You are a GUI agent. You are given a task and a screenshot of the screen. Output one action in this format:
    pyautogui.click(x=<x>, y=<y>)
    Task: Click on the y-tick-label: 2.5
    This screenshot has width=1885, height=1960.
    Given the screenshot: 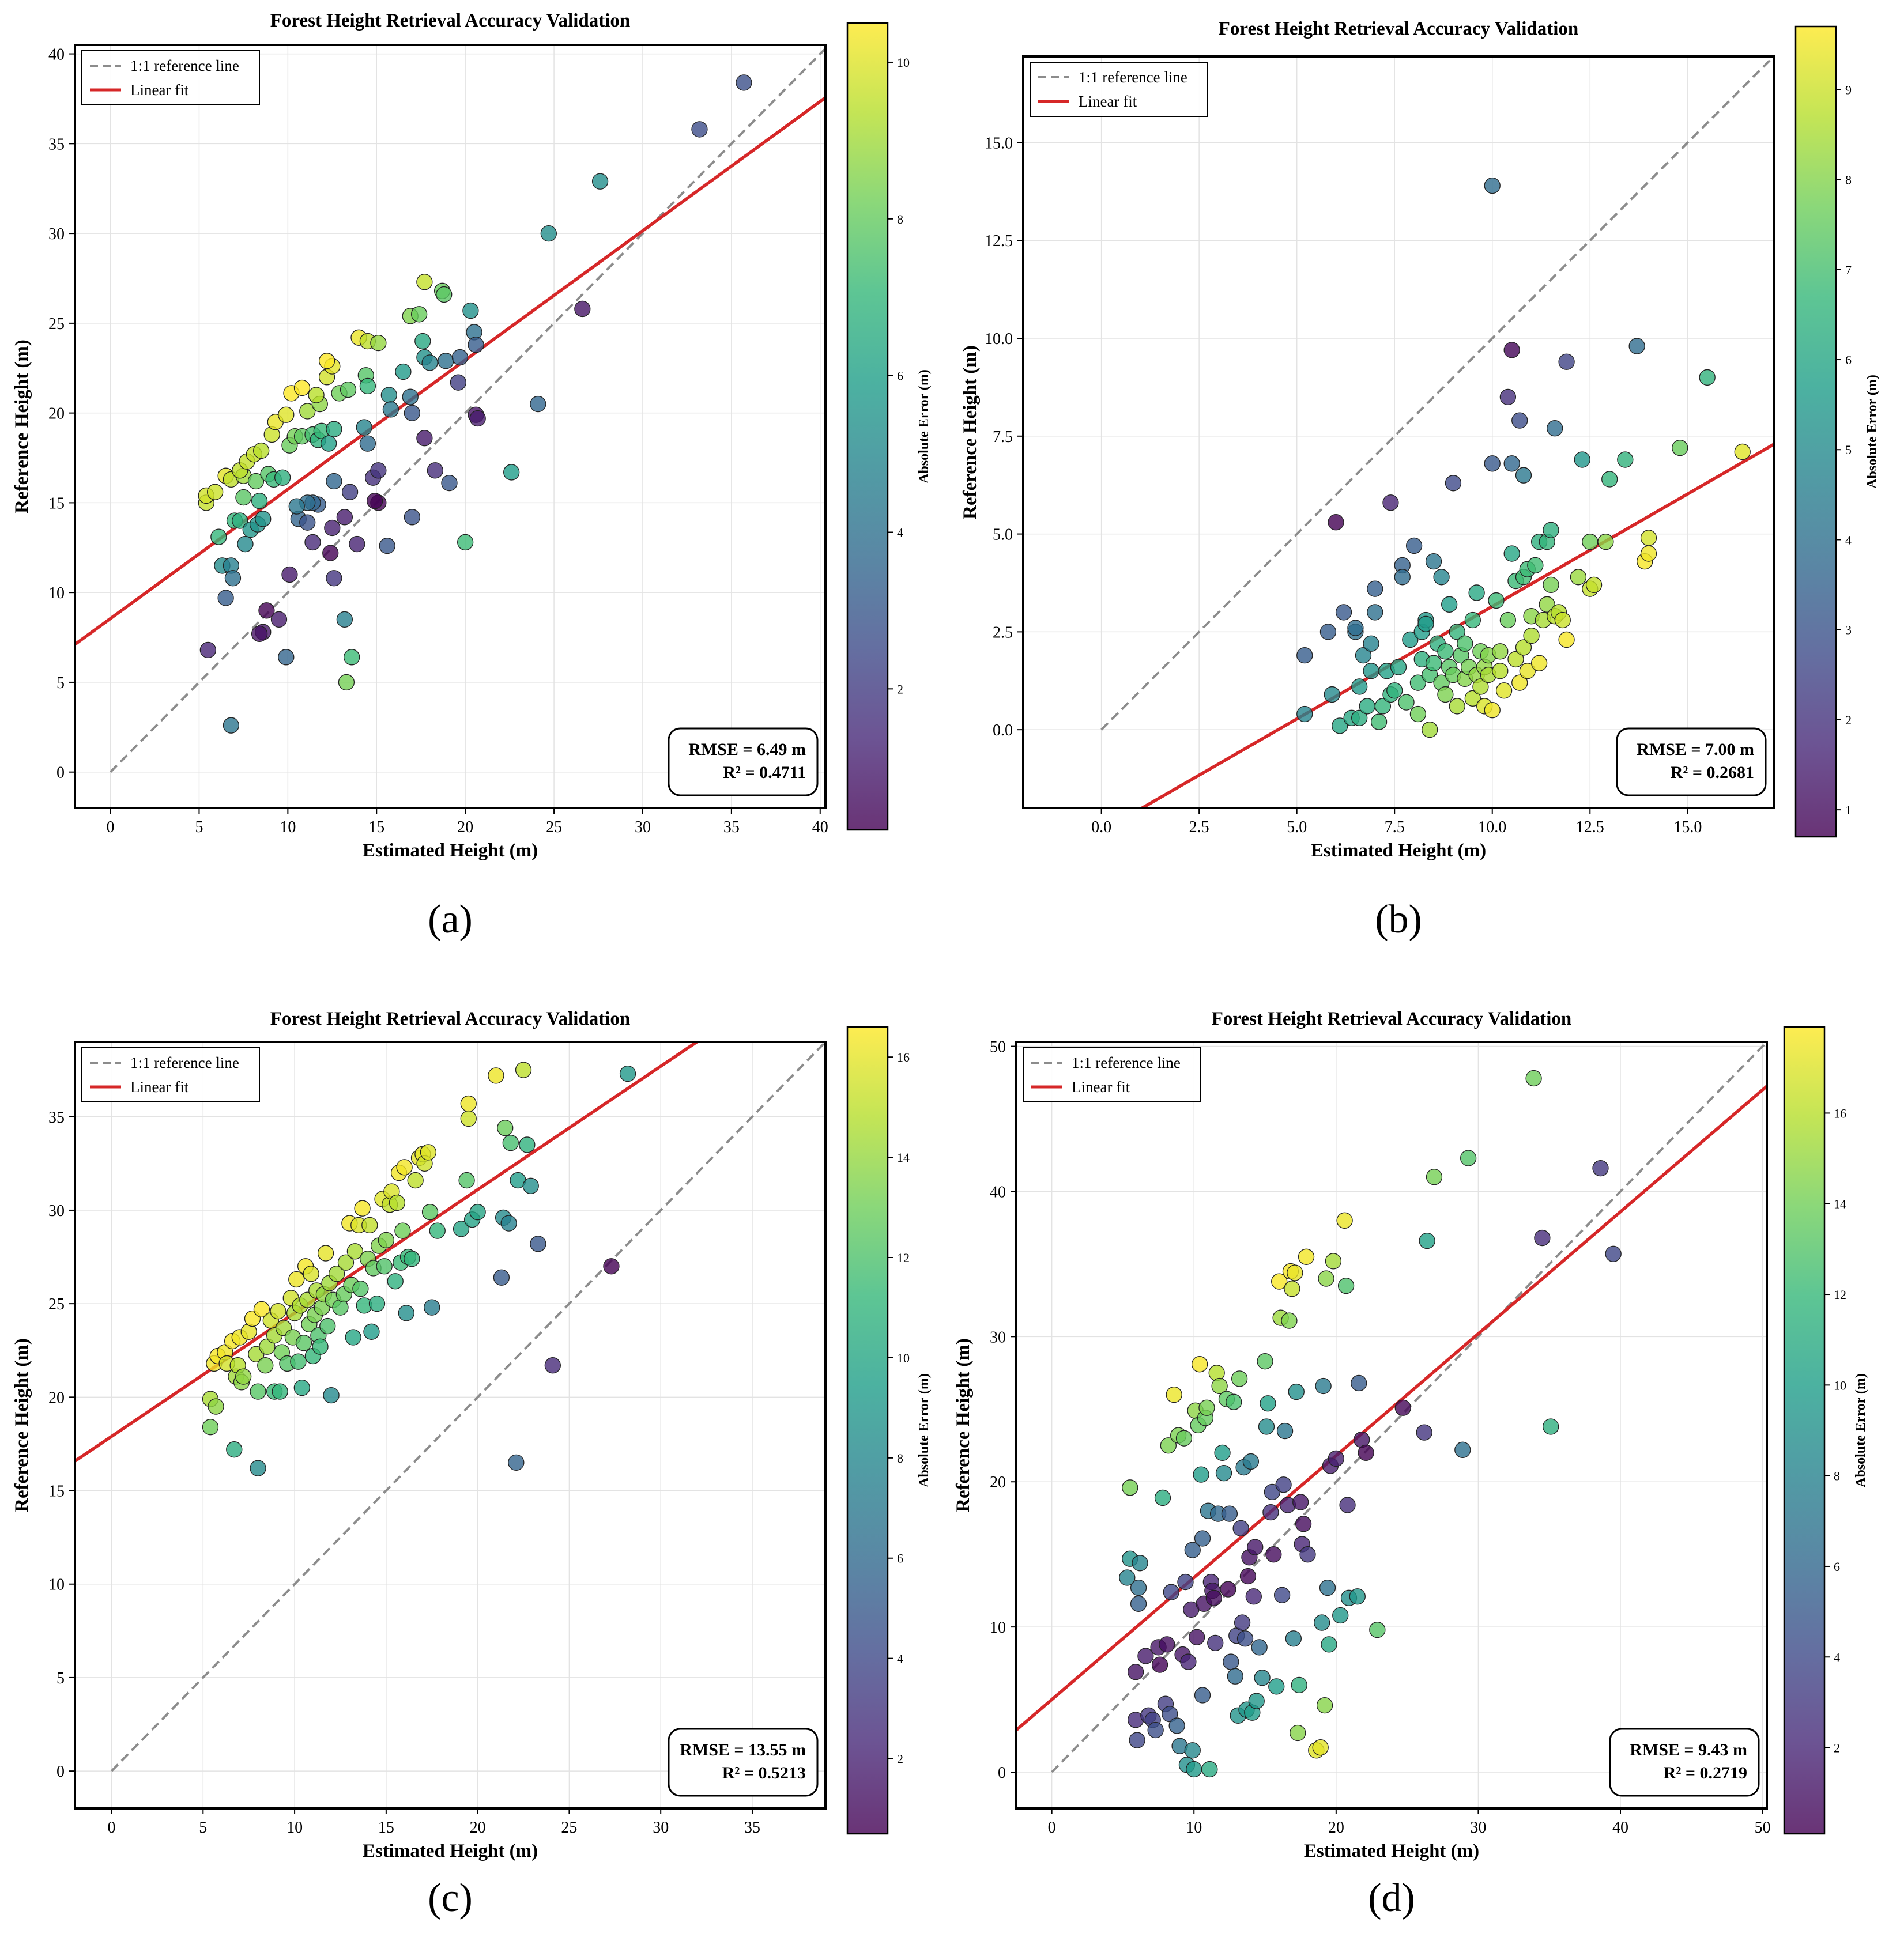 What is the action you would take?
    pyautogui.click(x=1003, y=632)
    